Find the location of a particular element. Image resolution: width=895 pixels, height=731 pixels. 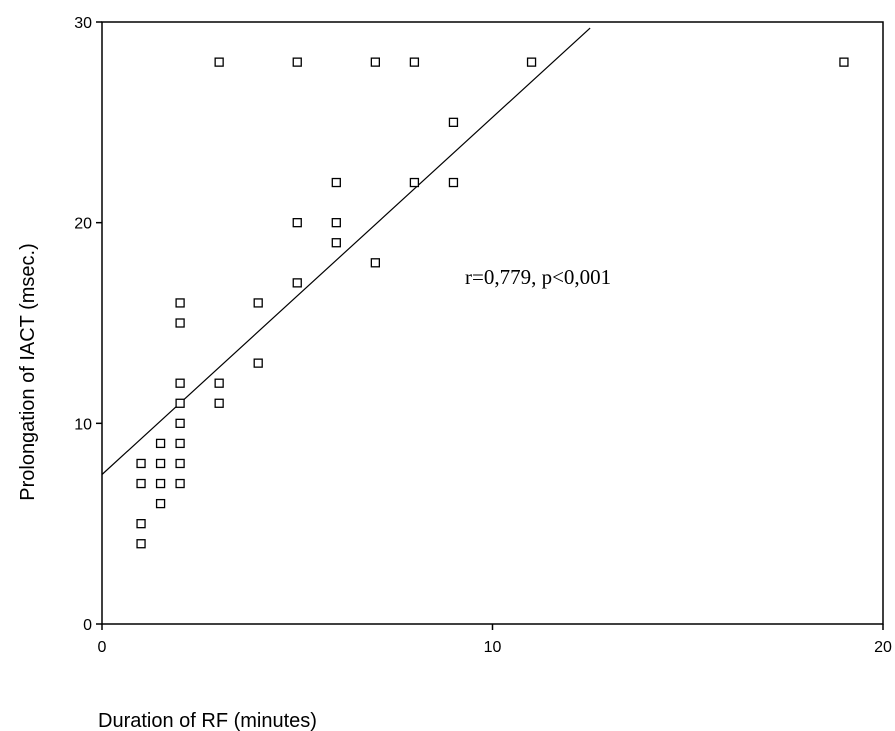

y-axis-label: Prolongation of IACT (msec.) is located at coordinates (28, 372).